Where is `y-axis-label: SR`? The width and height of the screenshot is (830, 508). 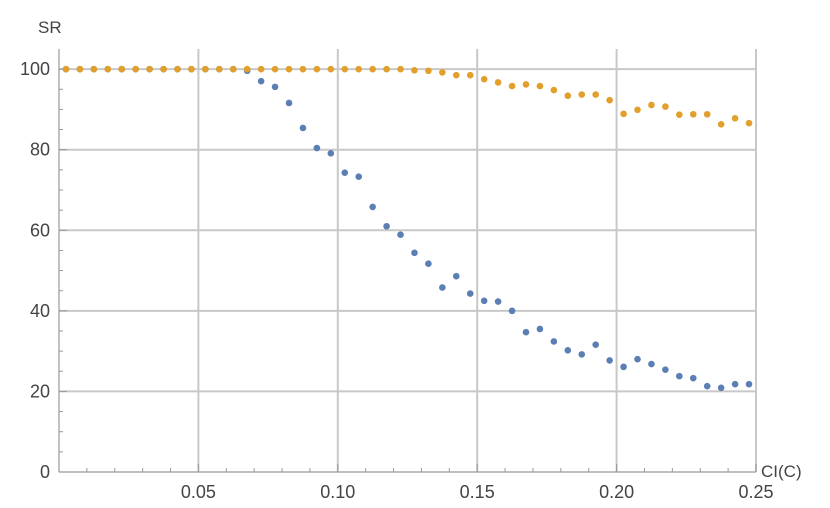
y-axis-label: SR is located at coordinates (50, 27).